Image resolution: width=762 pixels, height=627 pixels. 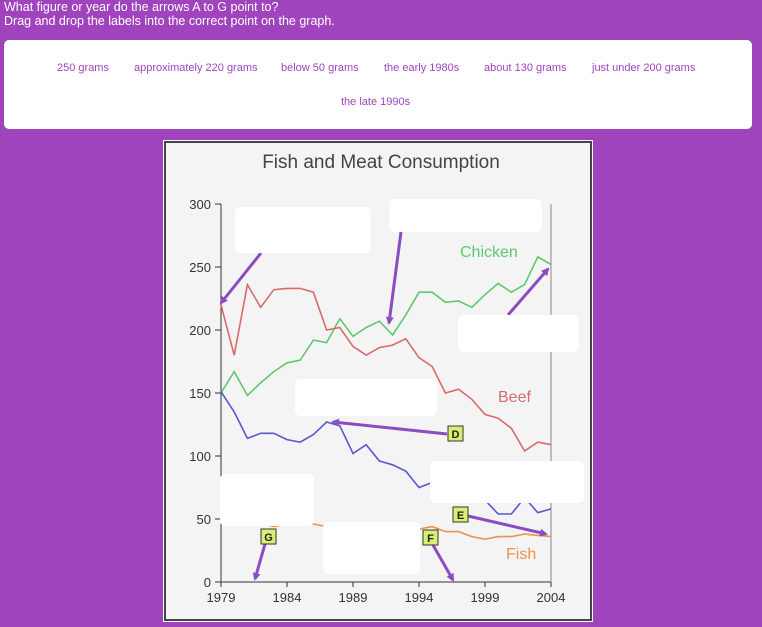 What do you see at coordinates (320, 68) in the screenshot?
I see `label-chip-below-50-grams: below 50 grams` at bounding box center [320, 68].